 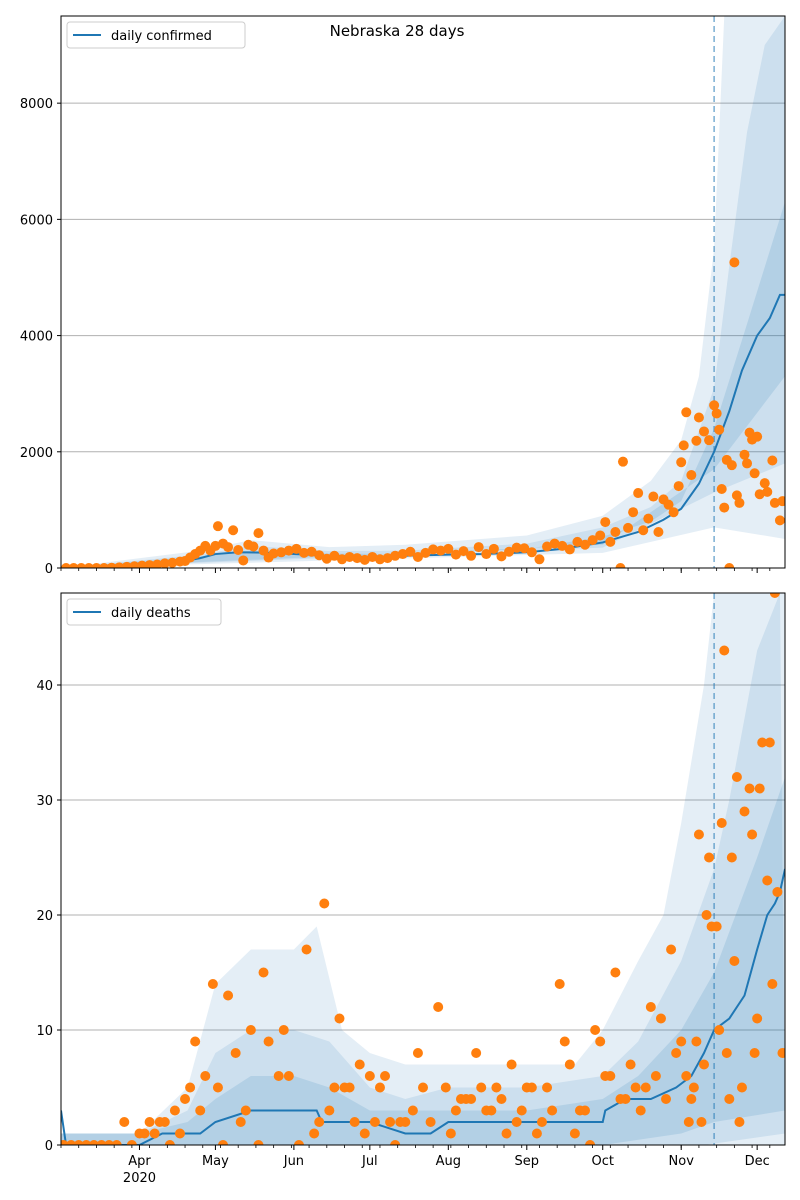 What do you see at coordinates (397, 31) in the screenshot?
I see `figure-title: Nebraska 28 days` at bounding box center [397, 31].